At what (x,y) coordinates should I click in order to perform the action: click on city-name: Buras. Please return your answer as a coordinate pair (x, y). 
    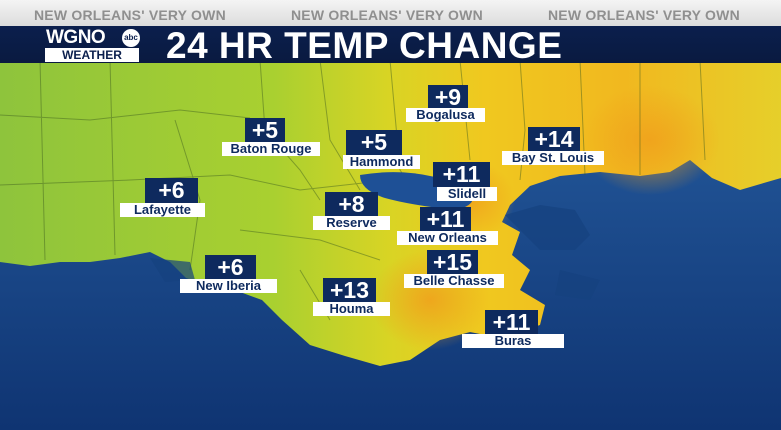
    Looking at the image, I should click on (513, 341).